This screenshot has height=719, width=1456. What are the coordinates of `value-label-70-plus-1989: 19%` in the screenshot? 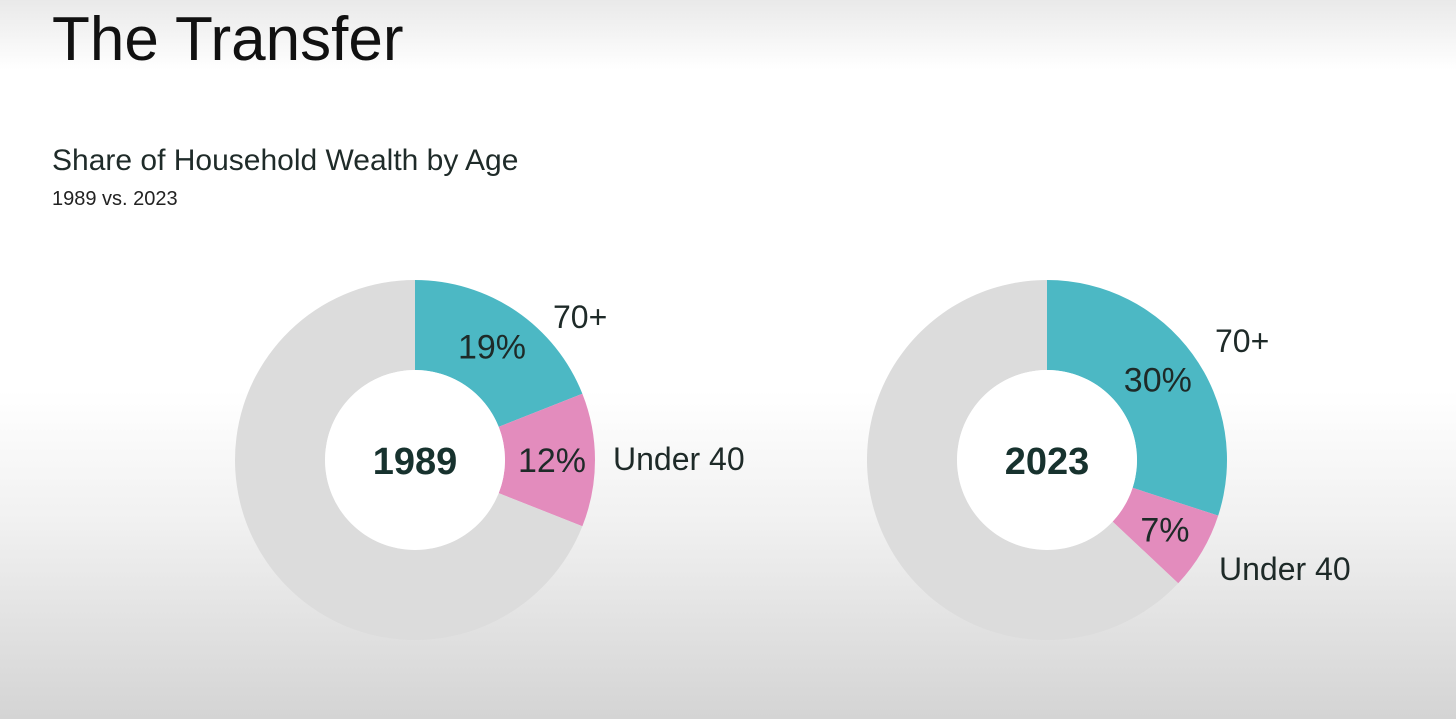 It's located at (492, 348).